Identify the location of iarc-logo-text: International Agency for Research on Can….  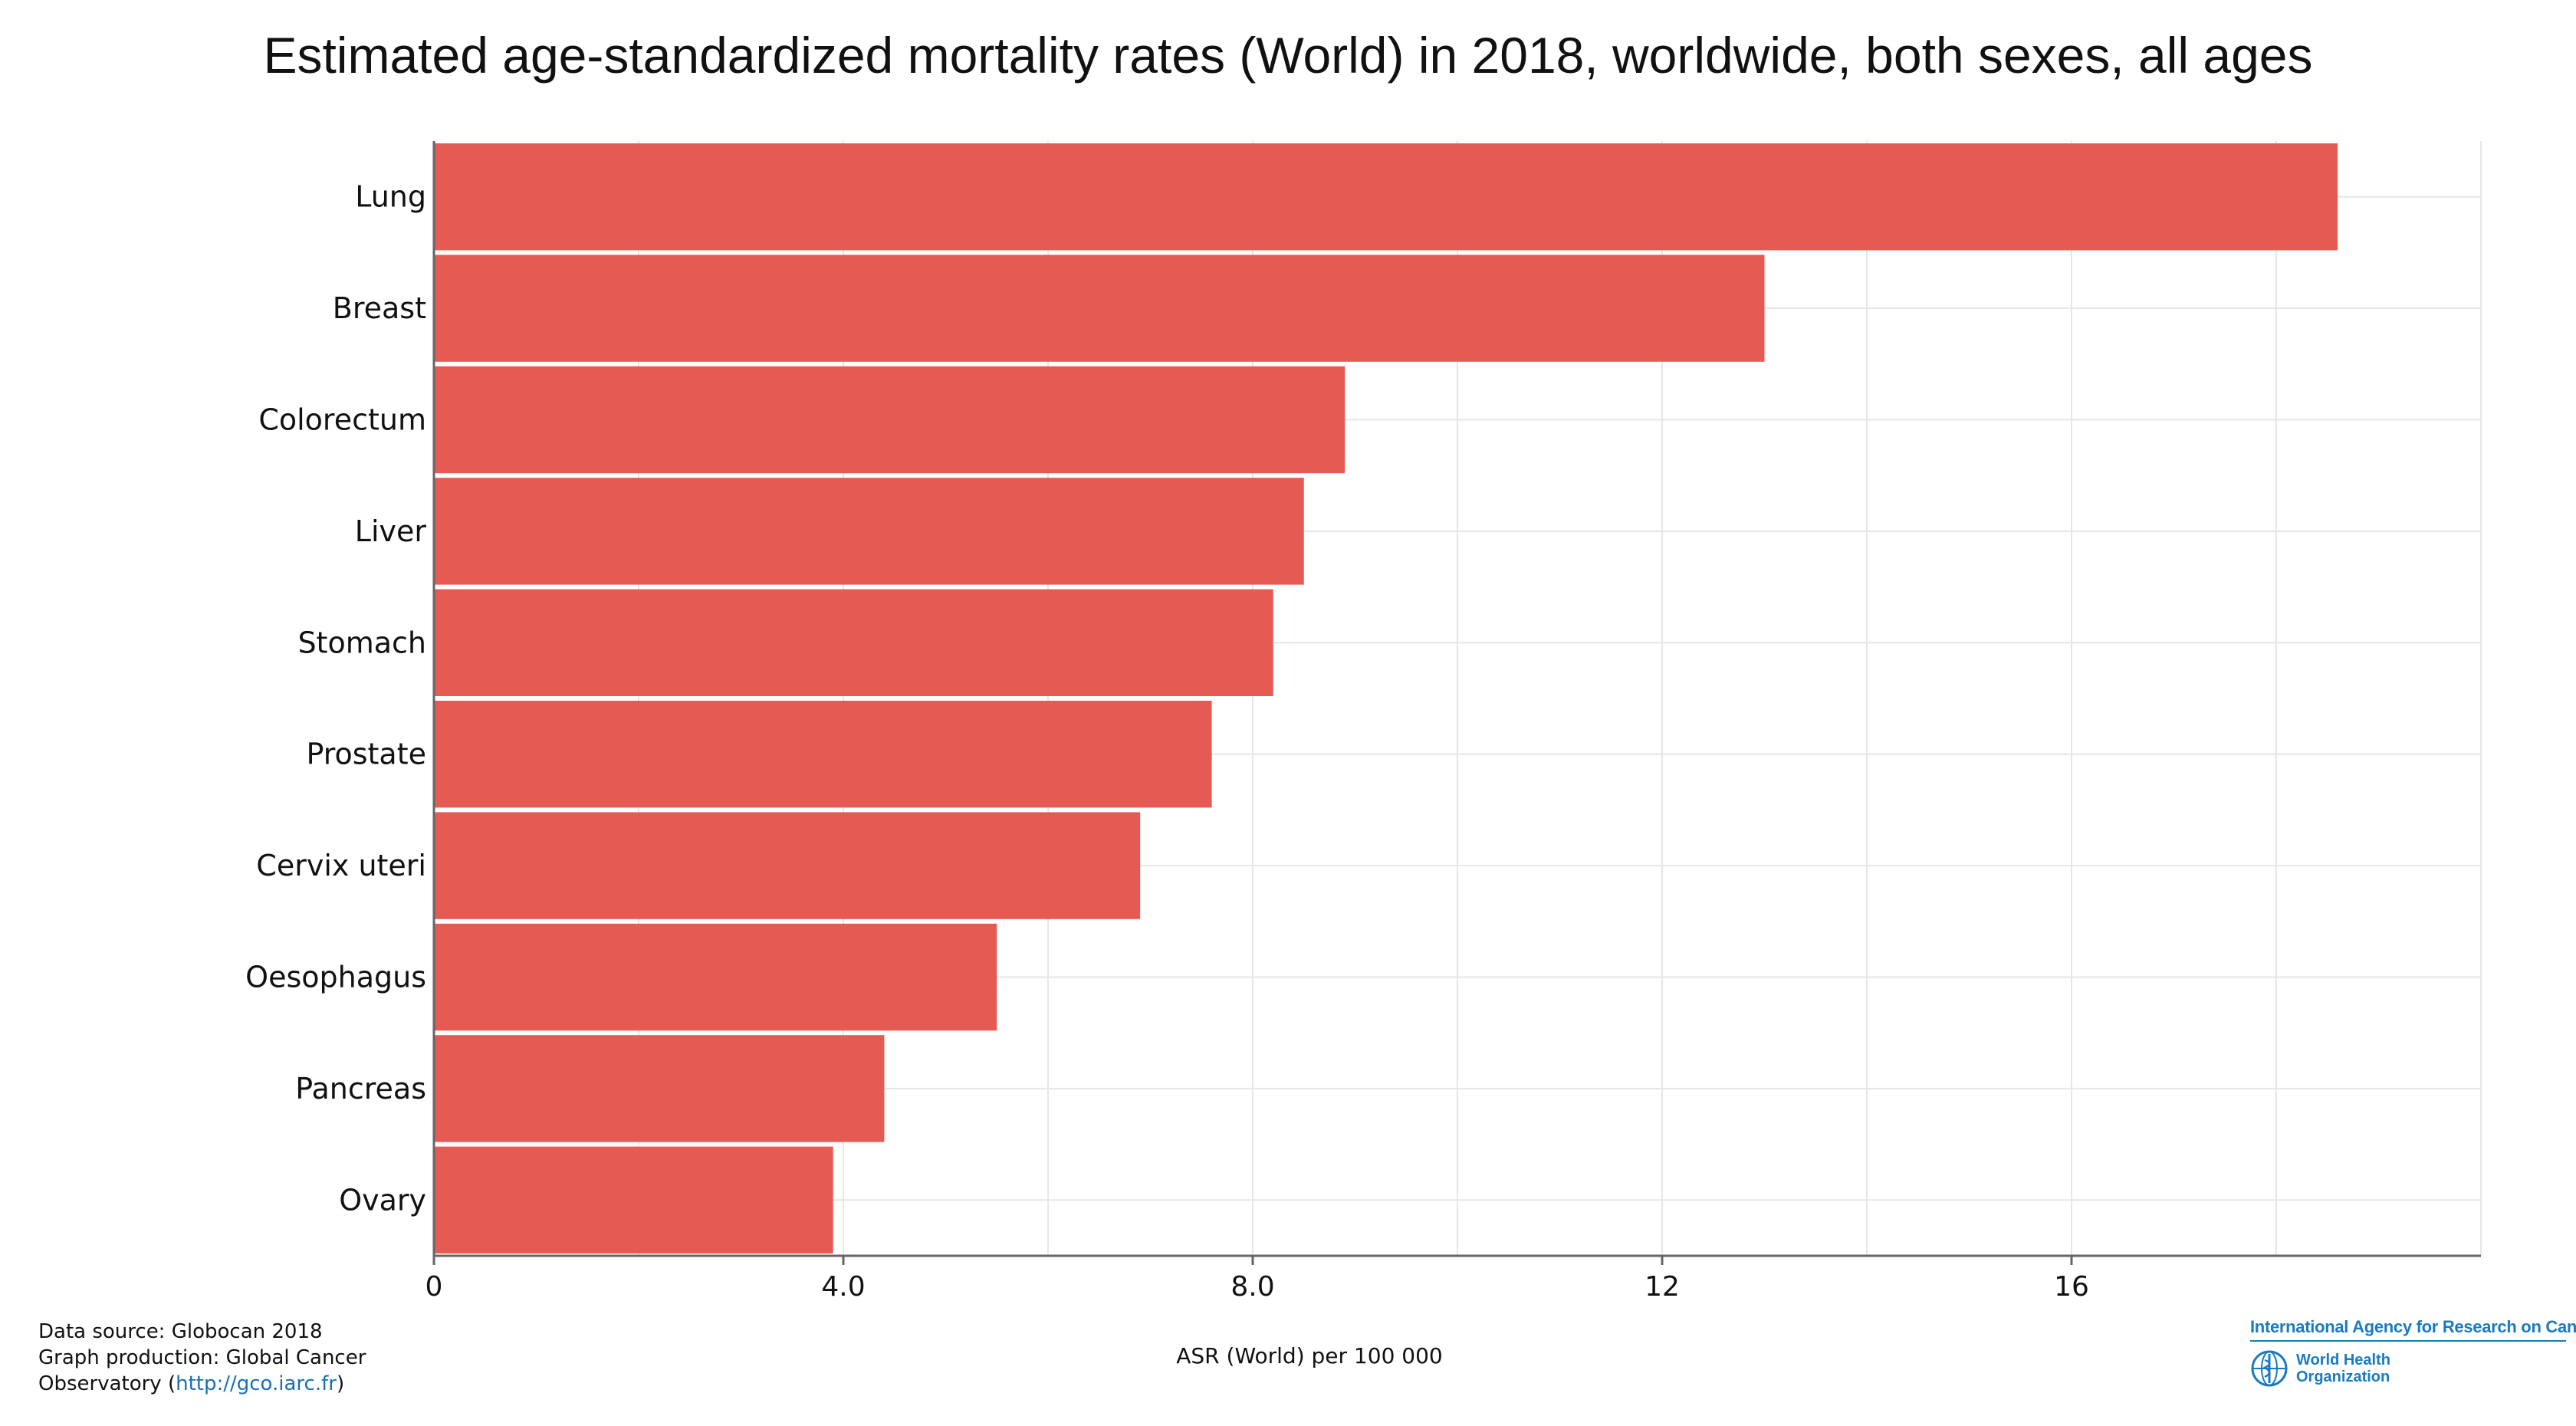
(2413, 1330).